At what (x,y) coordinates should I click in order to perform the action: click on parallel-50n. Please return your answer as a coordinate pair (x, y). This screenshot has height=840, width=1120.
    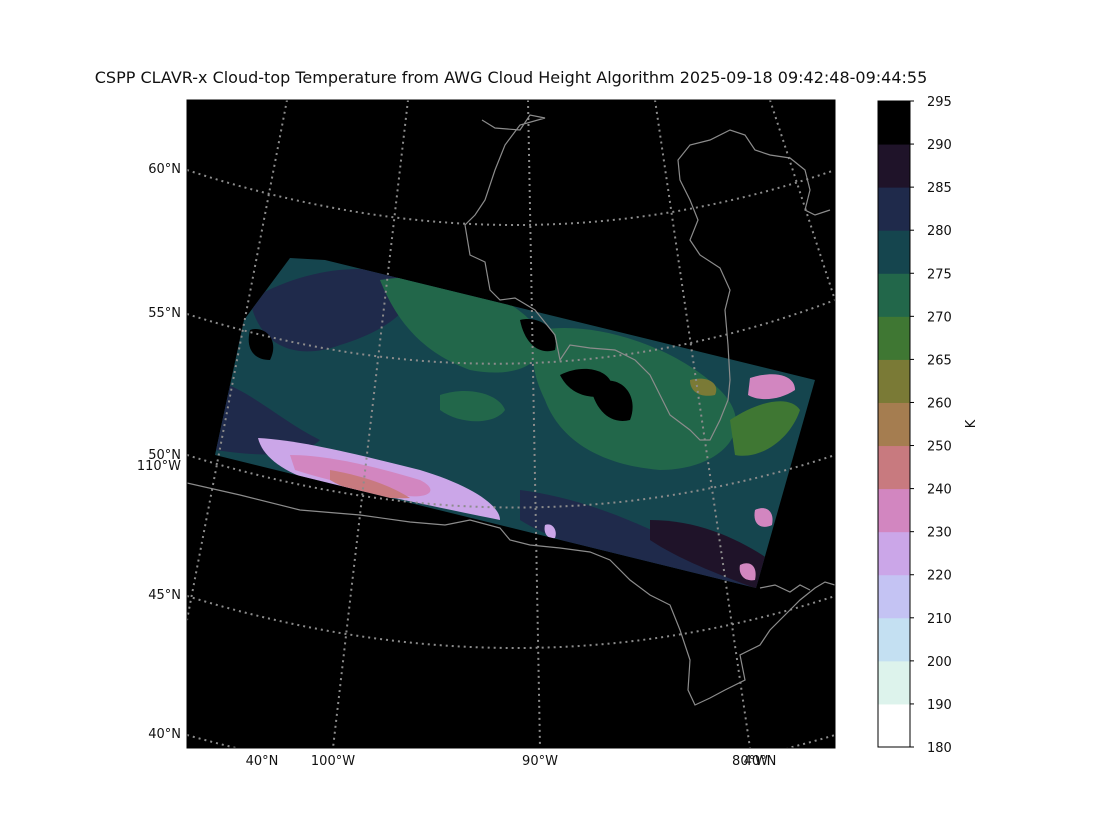
    Looking at the image, I should click on (511, 481).